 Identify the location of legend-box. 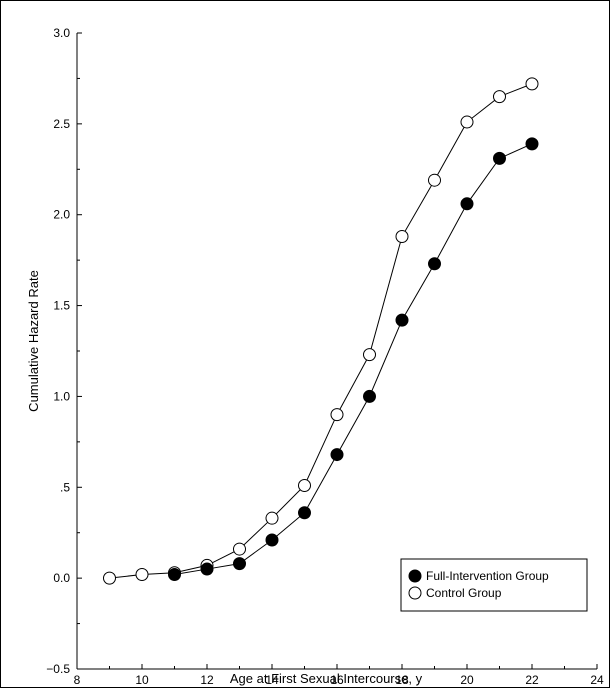
(494, 585).